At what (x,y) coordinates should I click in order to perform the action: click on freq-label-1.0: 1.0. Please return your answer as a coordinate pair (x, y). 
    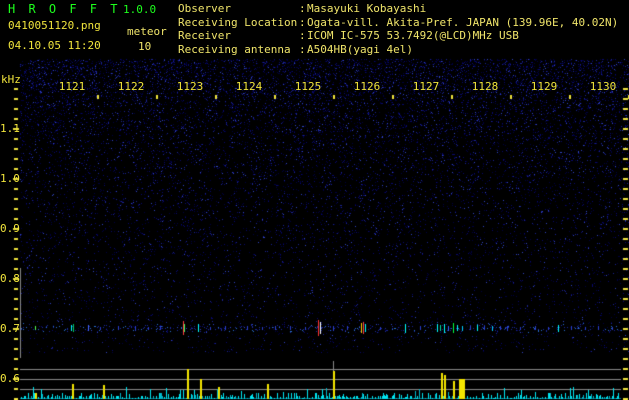
    Looking at the image, I should click on (10, 178).